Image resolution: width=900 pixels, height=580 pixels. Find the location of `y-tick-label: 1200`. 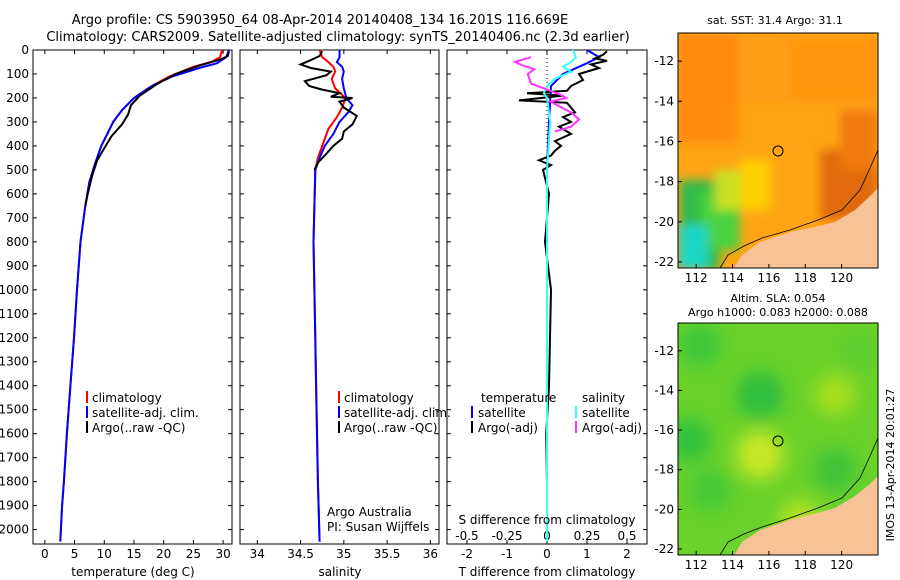

y-tick-label: 1200 is located at coordinates (14, 338).